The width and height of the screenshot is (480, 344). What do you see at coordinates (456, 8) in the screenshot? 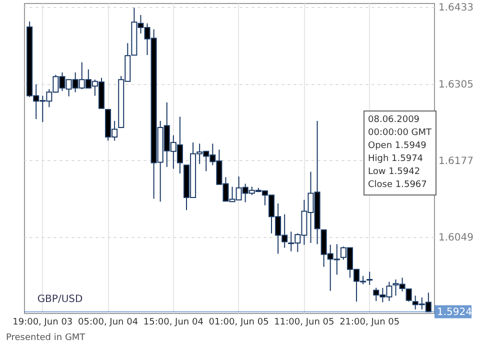
I see `y-tick-label: 1.6433` at bounding box center [456, 8].